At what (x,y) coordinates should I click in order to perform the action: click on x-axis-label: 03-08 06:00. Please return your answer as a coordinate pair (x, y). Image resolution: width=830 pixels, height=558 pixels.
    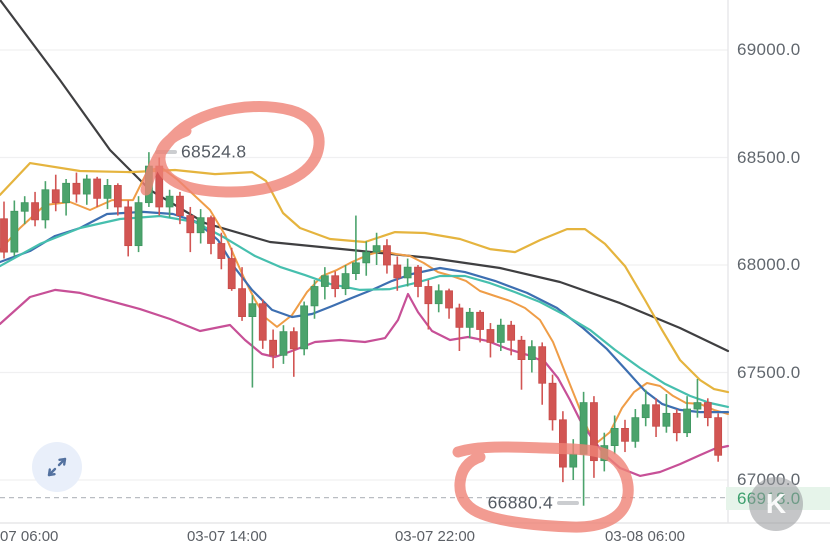
    Looking at the image, I should click on (645, 536).